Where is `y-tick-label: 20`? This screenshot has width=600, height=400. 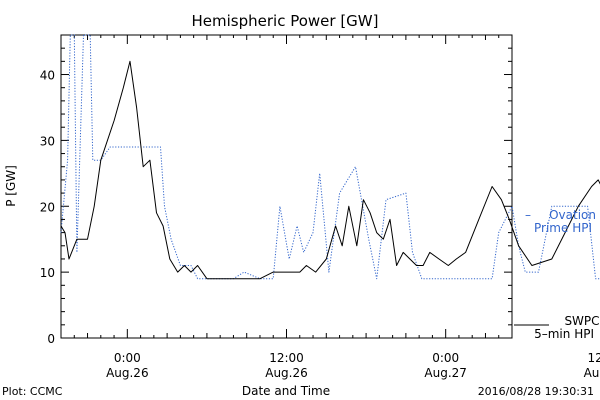
y-tick-label: 20 is located at coordinates (47, 207).